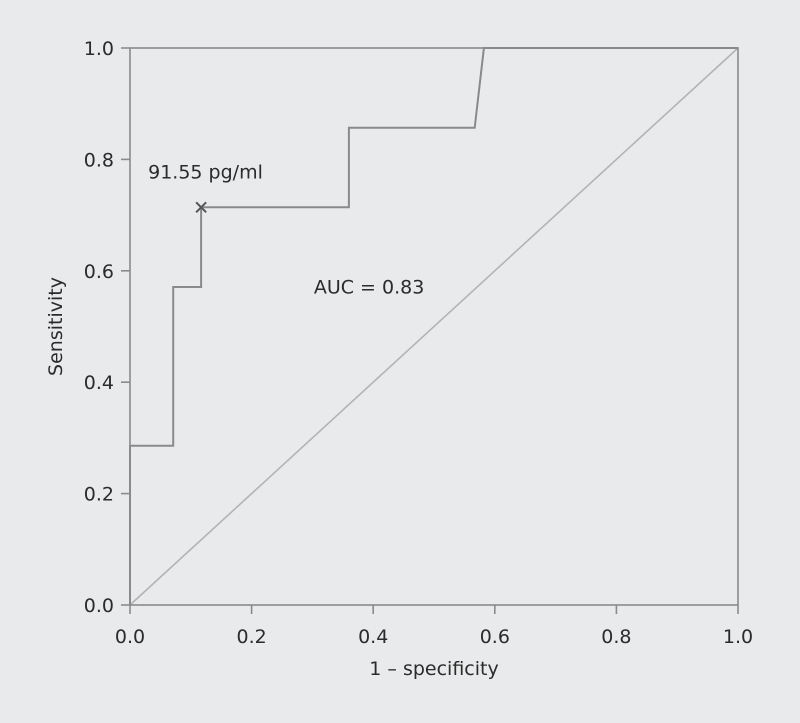 The image size is (800, 723). What do you see at coordinates (130, 637) in the screenshot?
I see `x-tick-label: 0.0` at bounding box center [130, 637].